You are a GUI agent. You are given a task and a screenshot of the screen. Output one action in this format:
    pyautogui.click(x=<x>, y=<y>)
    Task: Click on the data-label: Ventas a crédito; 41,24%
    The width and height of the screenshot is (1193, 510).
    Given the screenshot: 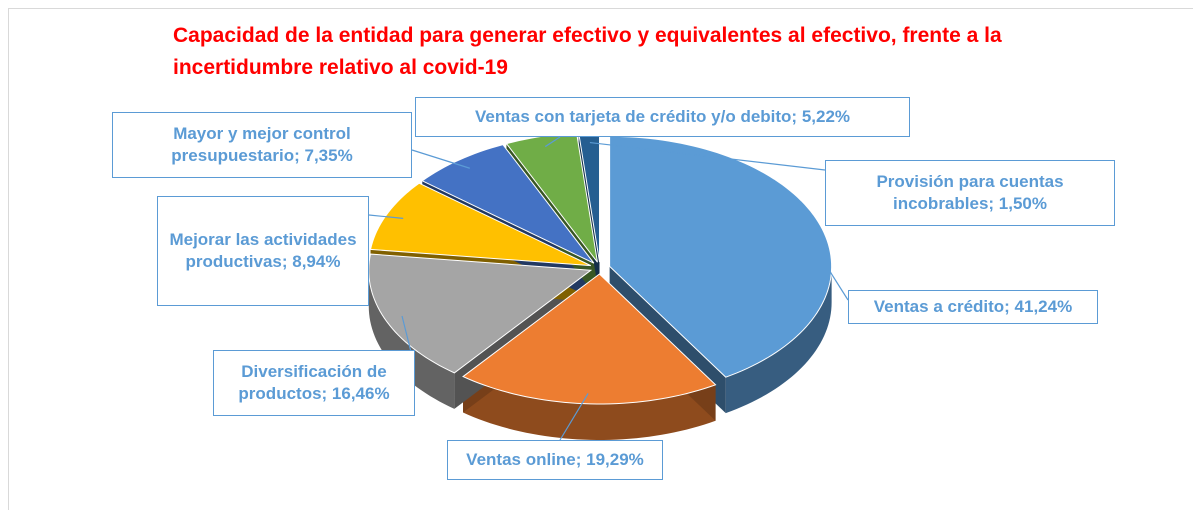 What is the action you would take?
    pyautogui.click(x=973, y=307)
    